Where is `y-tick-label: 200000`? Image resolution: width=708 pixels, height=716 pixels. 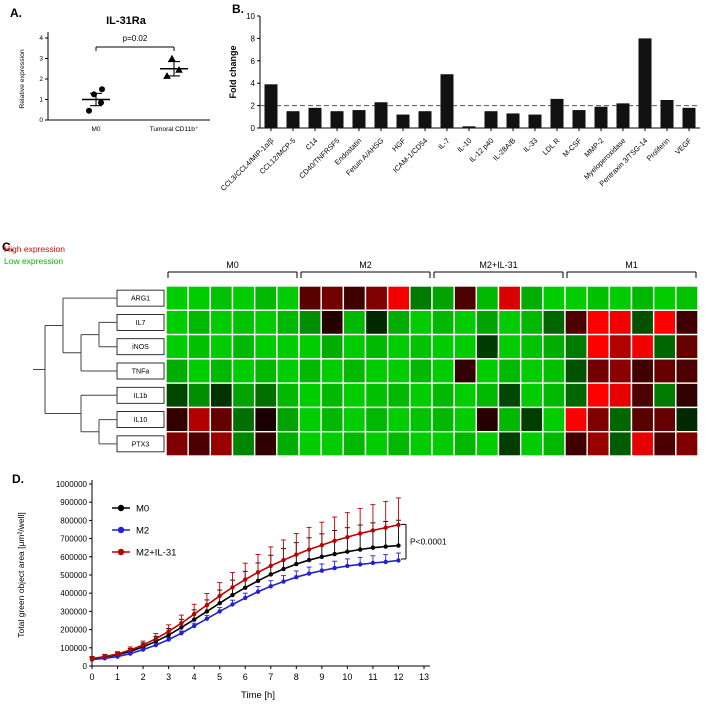
y-tick-label: 200000 is located at coordinates (73, 630).